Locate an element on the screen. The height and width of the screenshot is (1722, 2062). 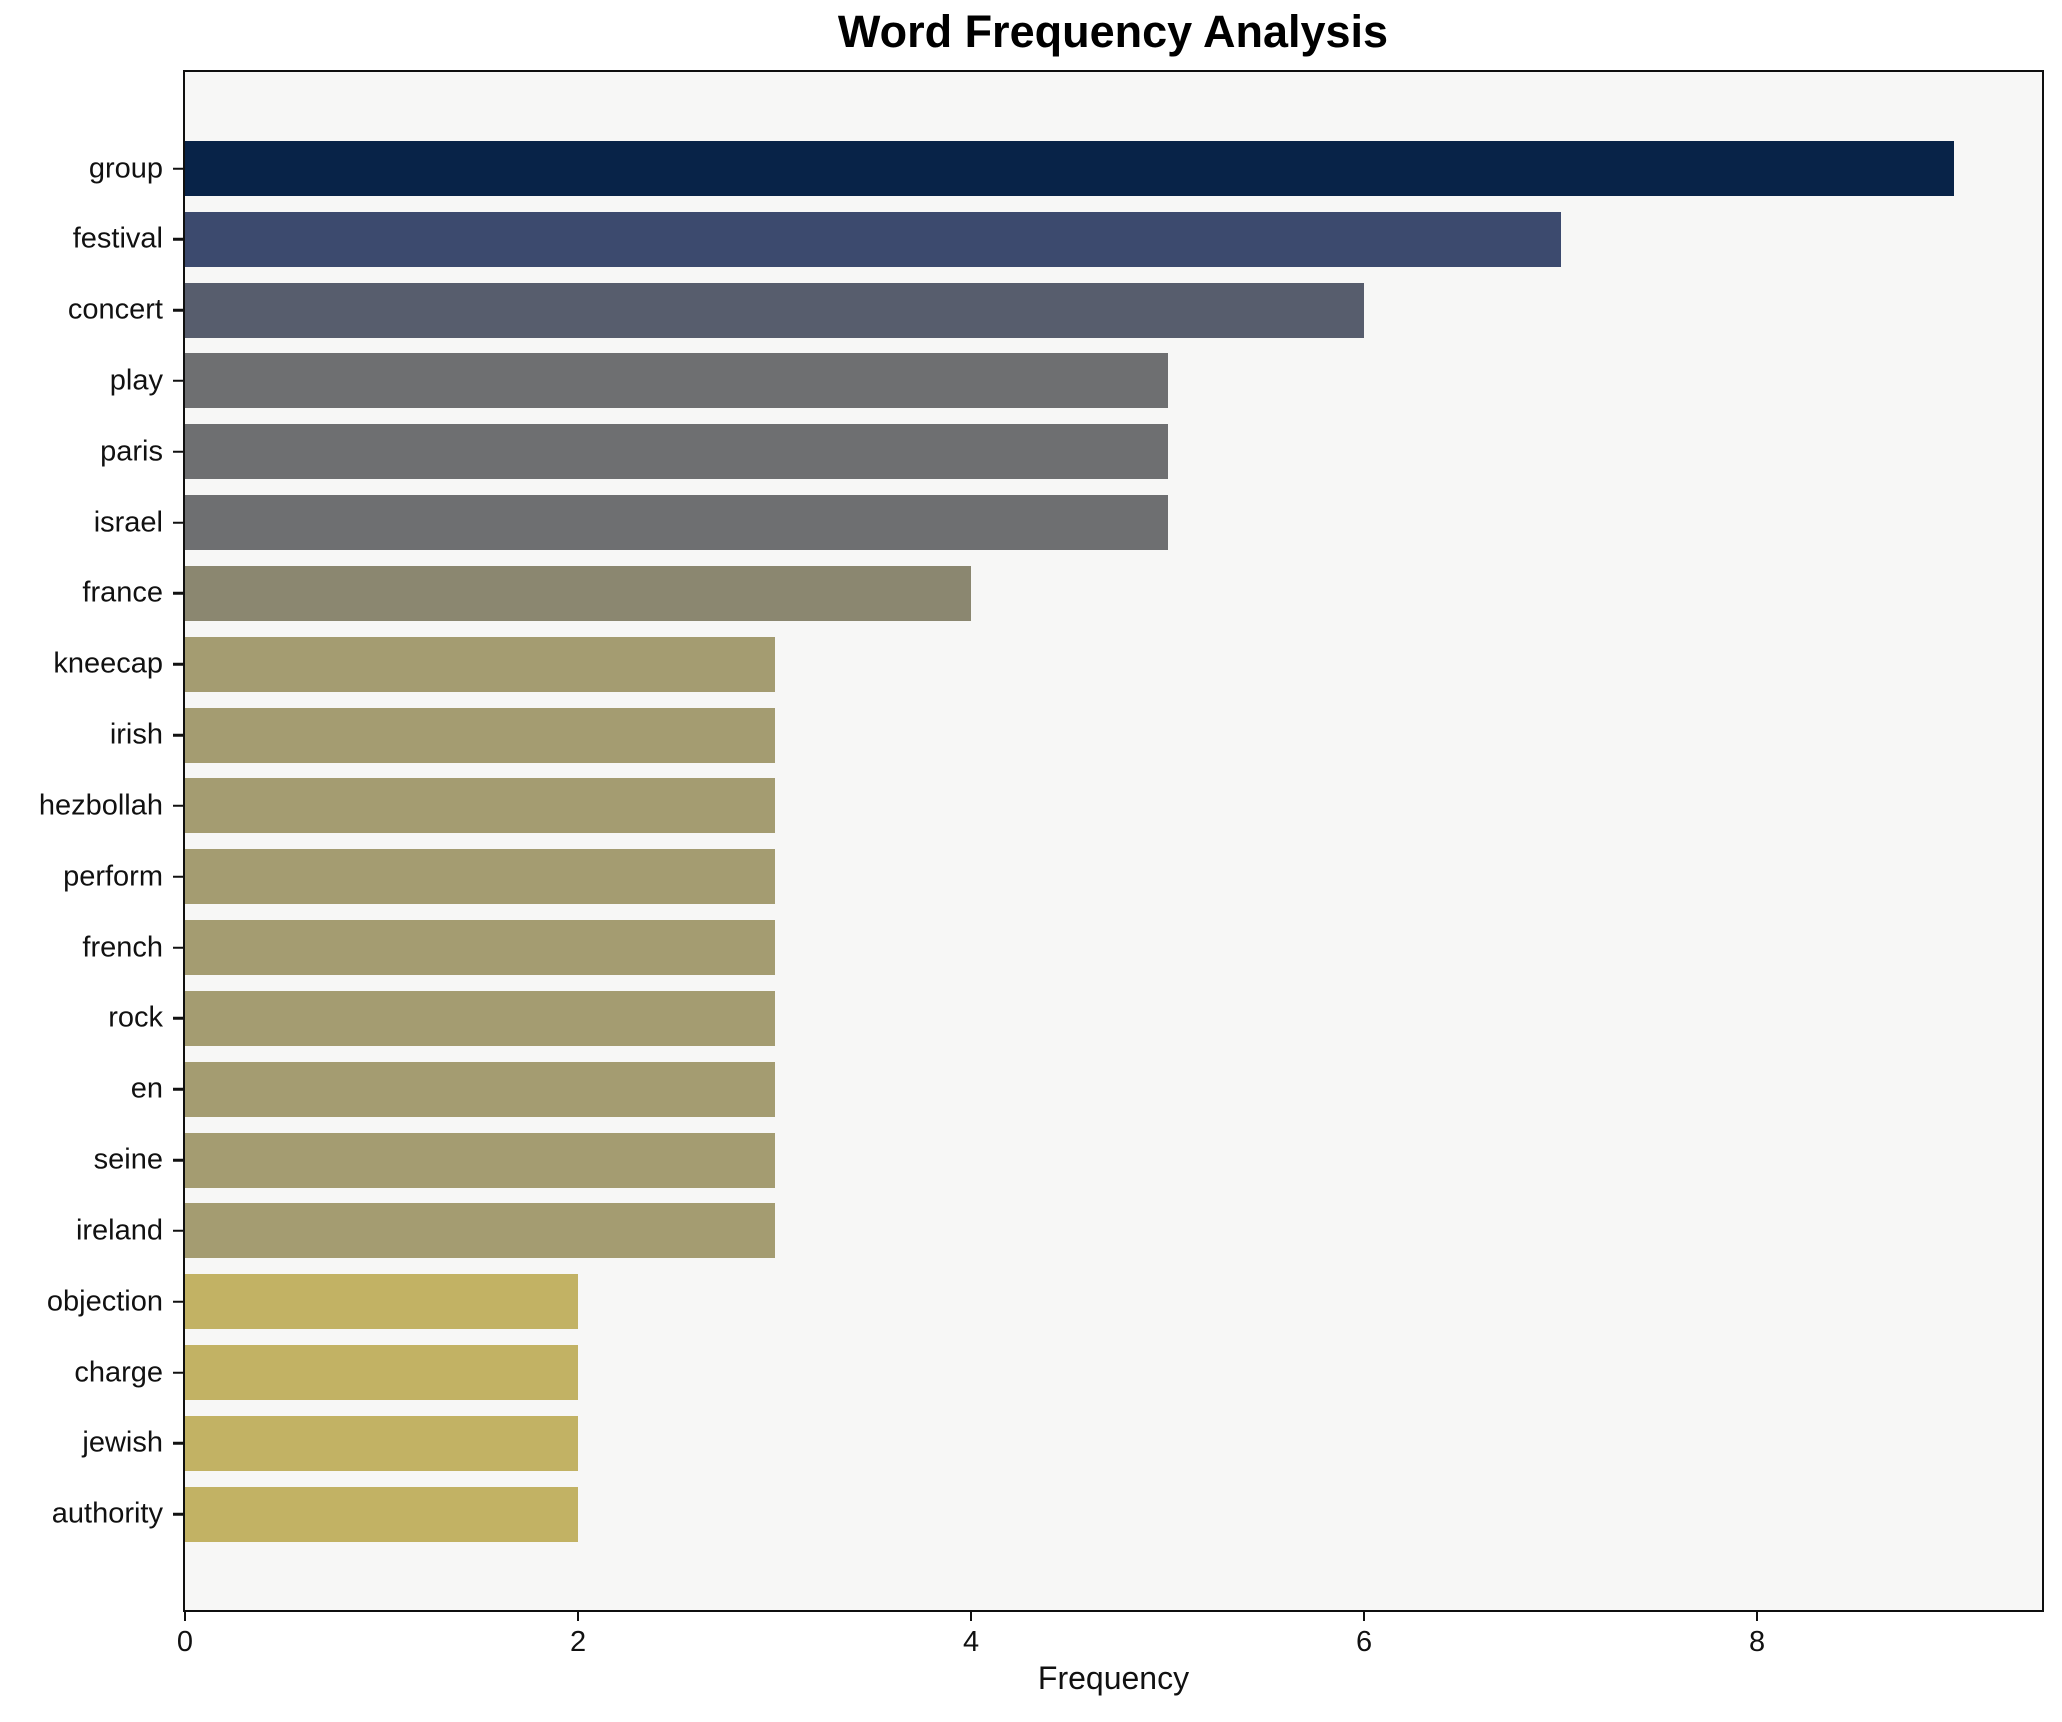
y-axis-label: group is located at coordinates (125, 168).